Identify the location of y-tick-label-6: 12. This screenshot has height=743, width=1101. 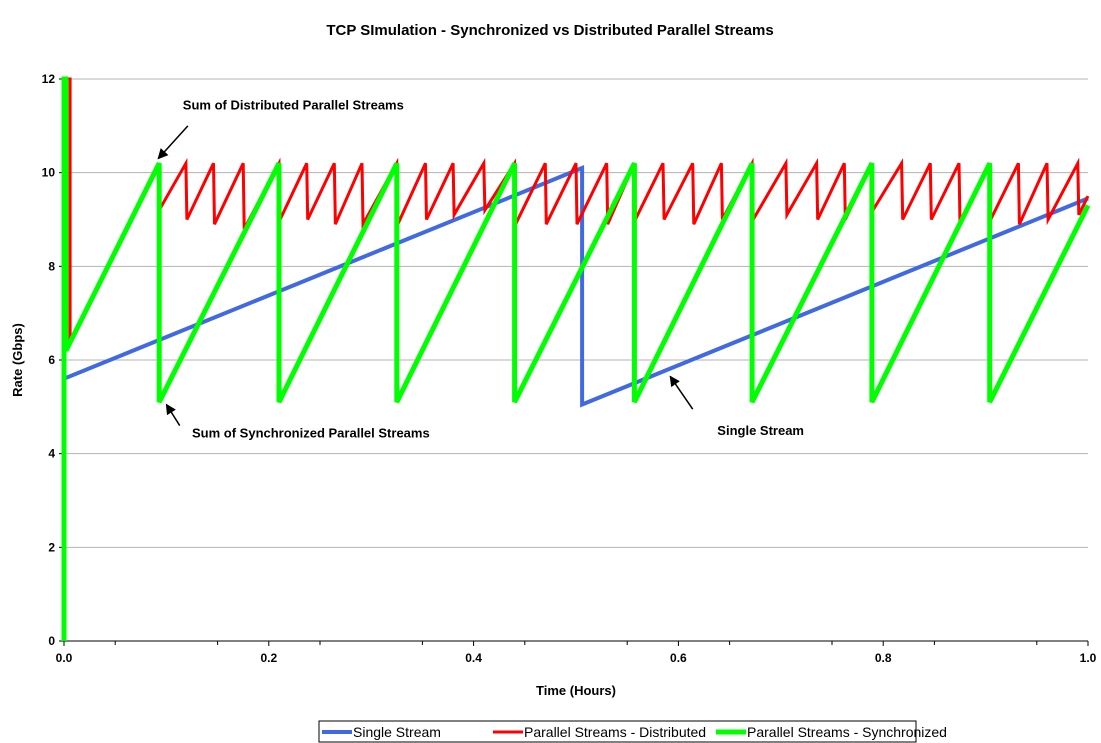
(49, 79).